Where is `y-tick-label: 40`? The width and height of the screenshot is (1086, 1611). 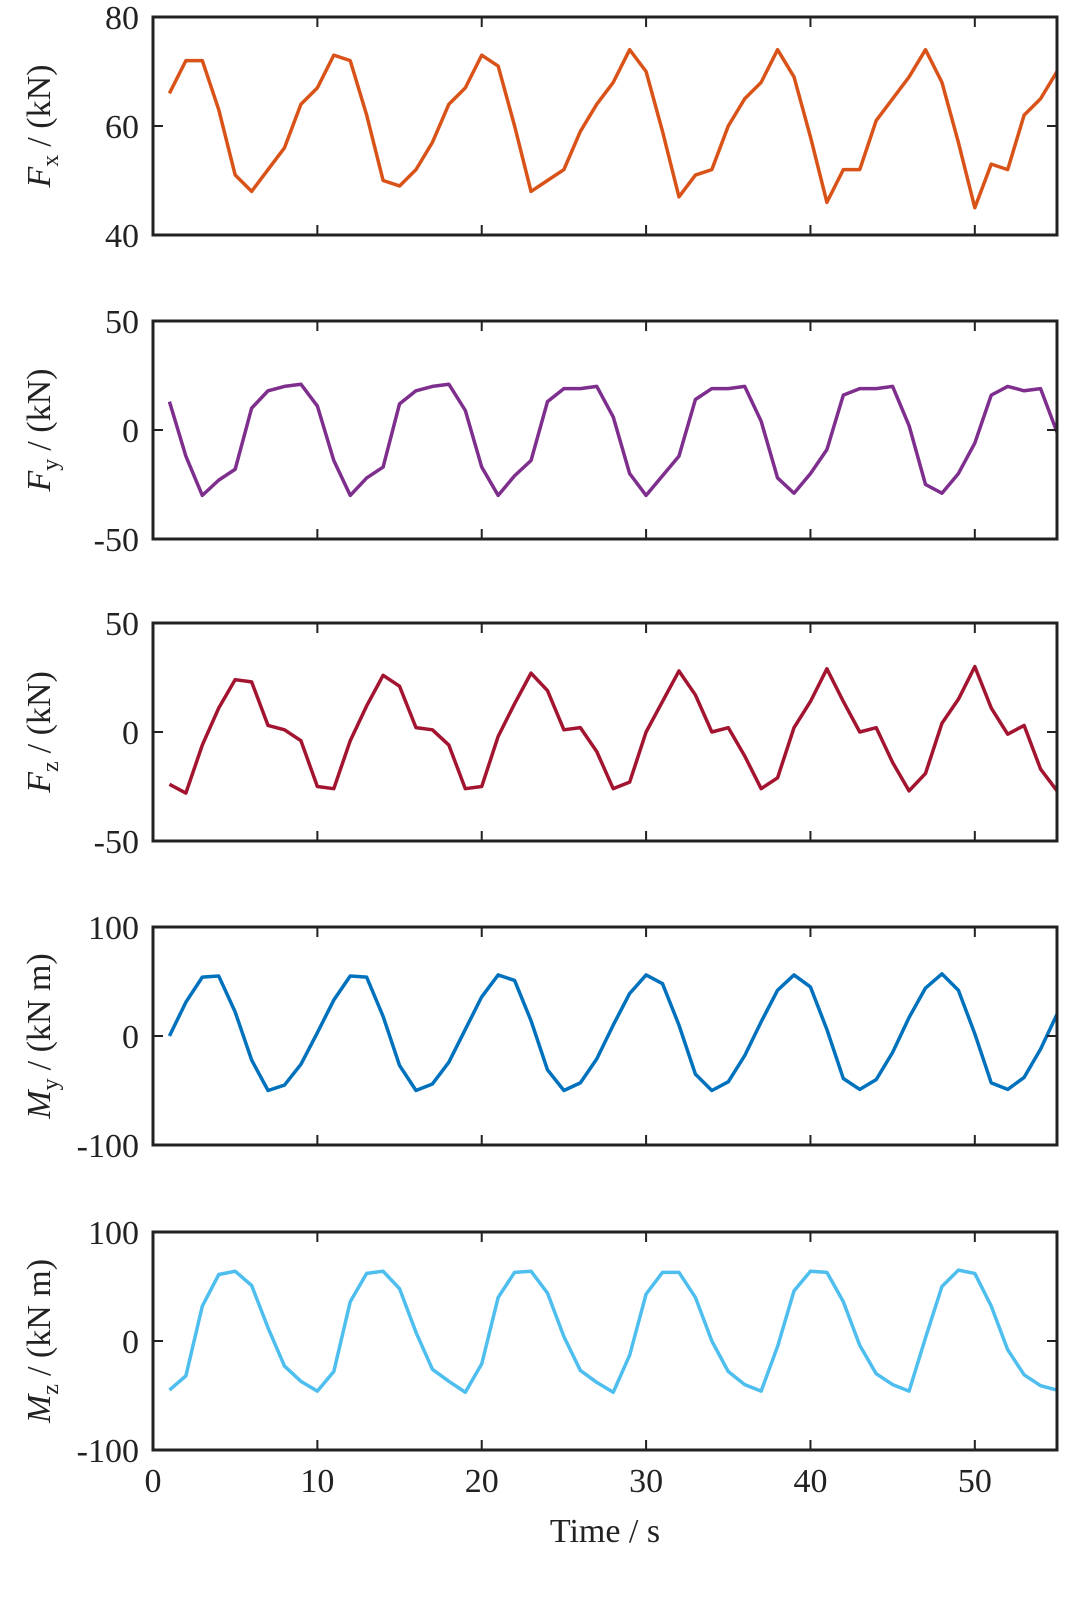 y-tick-label: 40 is located at coordinates (122, 236).